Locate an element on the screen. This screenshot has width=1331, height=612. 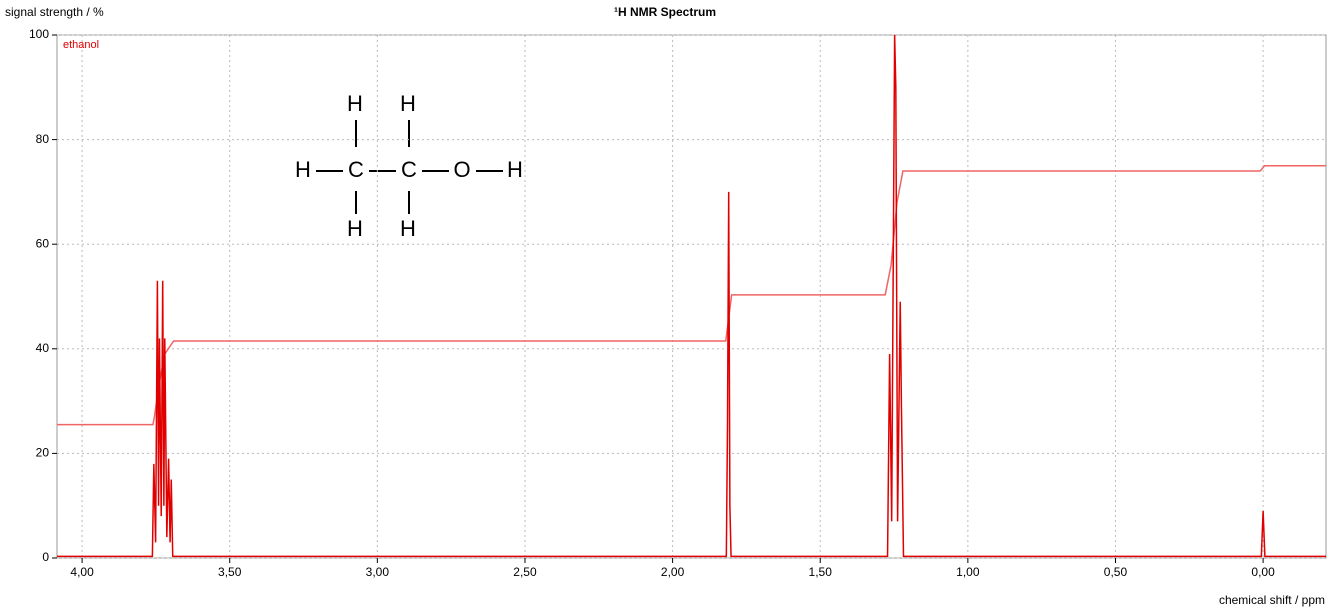
x-tick-label: 3,00 is located at coordinates (378, 572).